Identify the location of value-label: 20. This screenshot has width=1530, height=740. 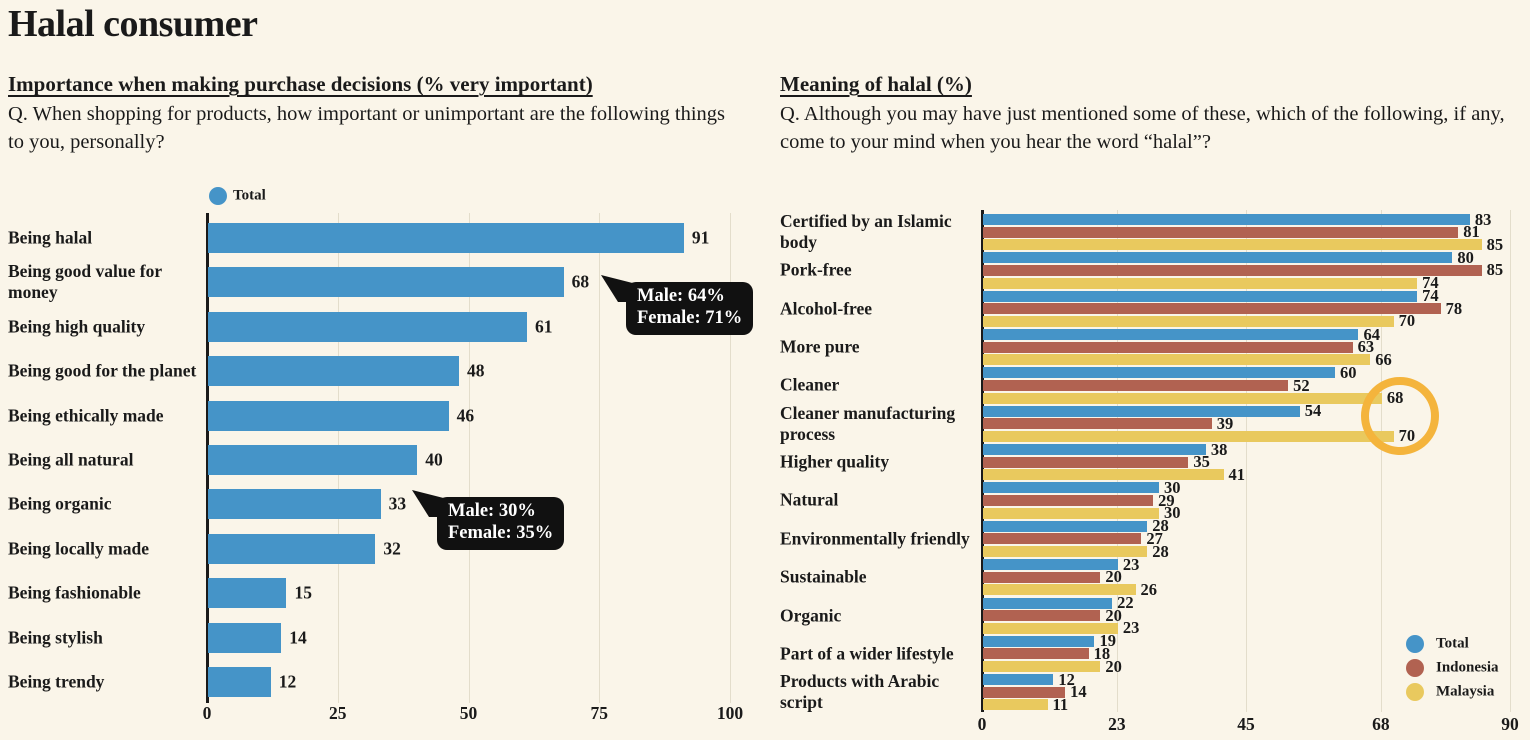
(1113, 577).